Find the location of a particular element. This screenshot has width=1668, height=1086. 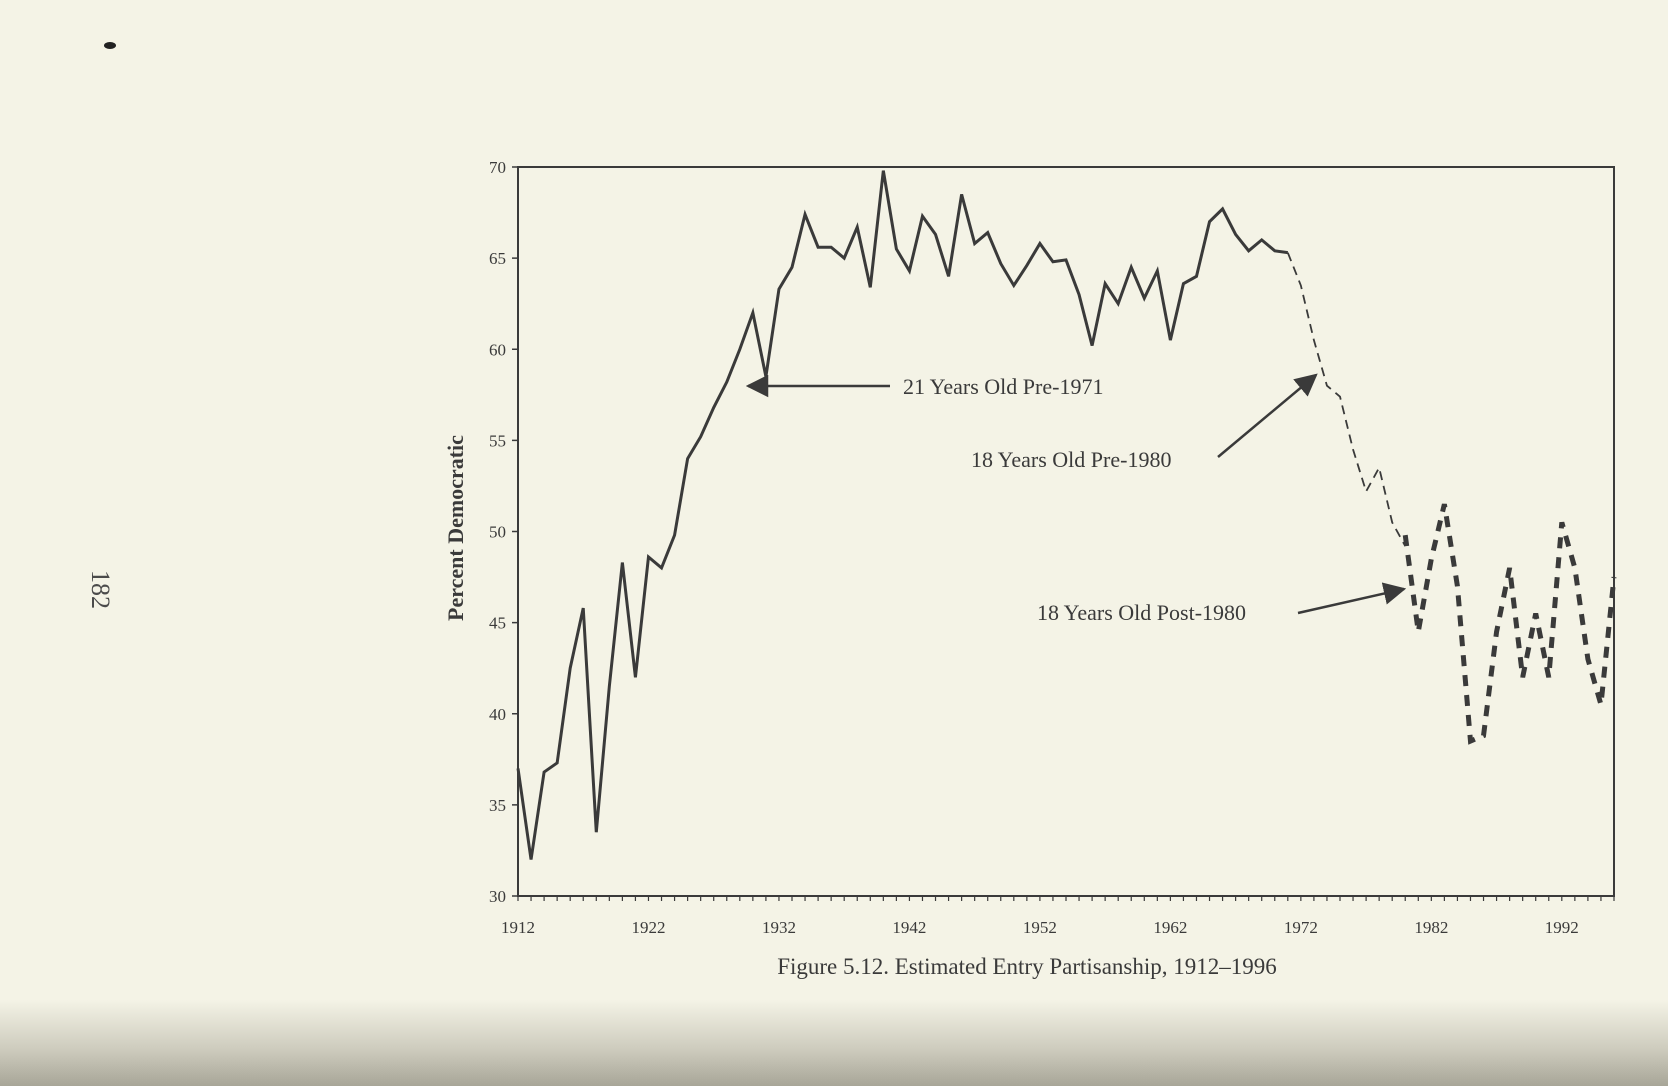

x-tick-label: 1932 is located at coordinates (779, 927).